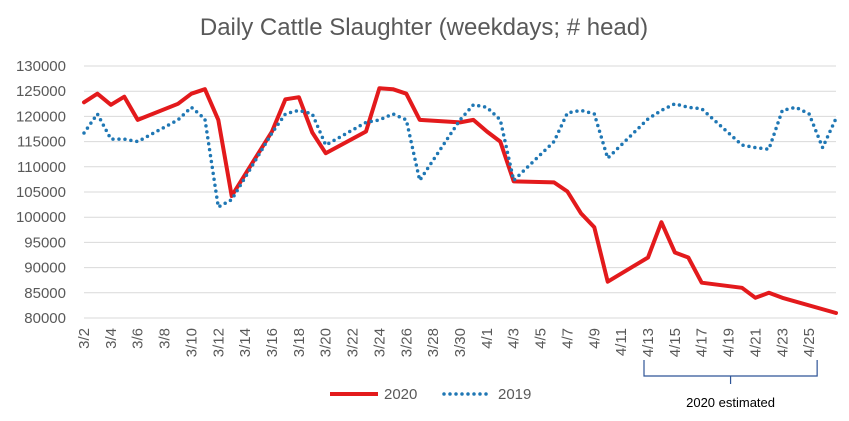 This screenshot has width=849, height=421. Describe the element at coordinates (594, 338) in the screenshot. I see `x-tick-label: 4/9` at that location.